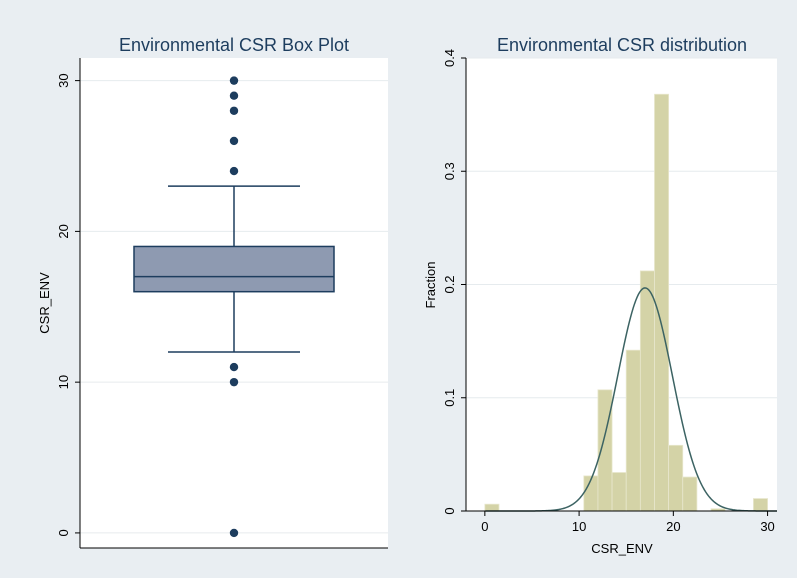  Describe the element at coordinates (579, 526) in the screenshot. I see `histogram-x-tick-label: 10` at that location.